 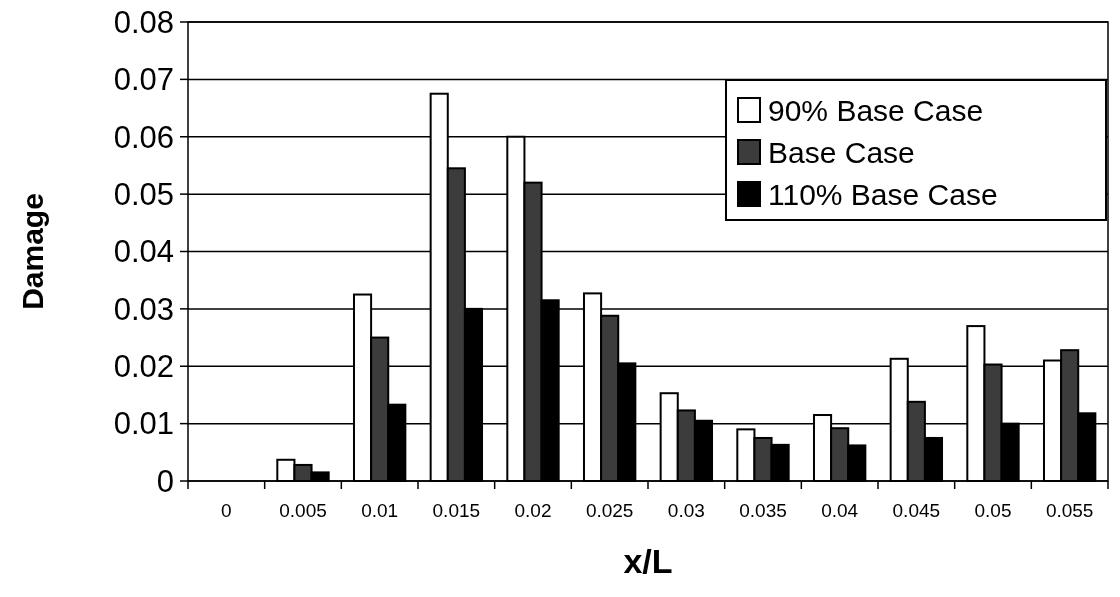 I want to click on x-tick-label: 0.05, so click(x=993, y=510).